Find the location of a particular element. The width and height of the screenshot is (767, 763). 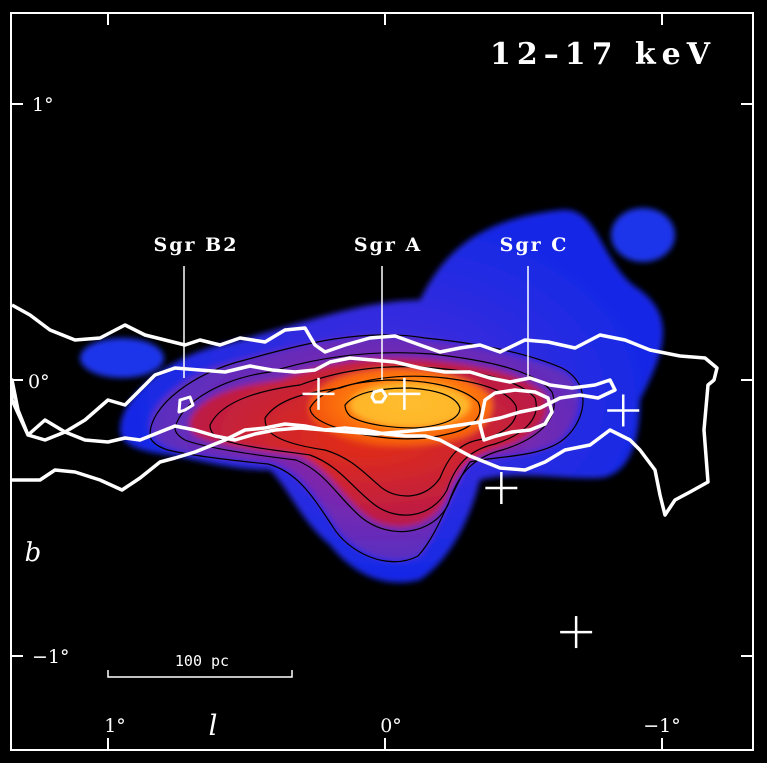

chart-title: 12–17 keV is located at coordinates (603, 54).